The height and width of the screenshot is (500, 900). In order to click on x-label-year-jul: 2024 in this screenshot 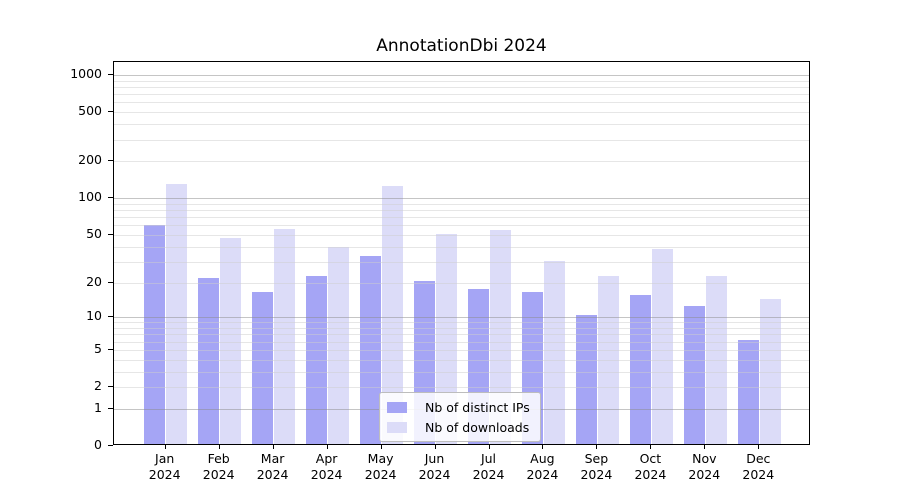, I will do `click(488, 474)`.